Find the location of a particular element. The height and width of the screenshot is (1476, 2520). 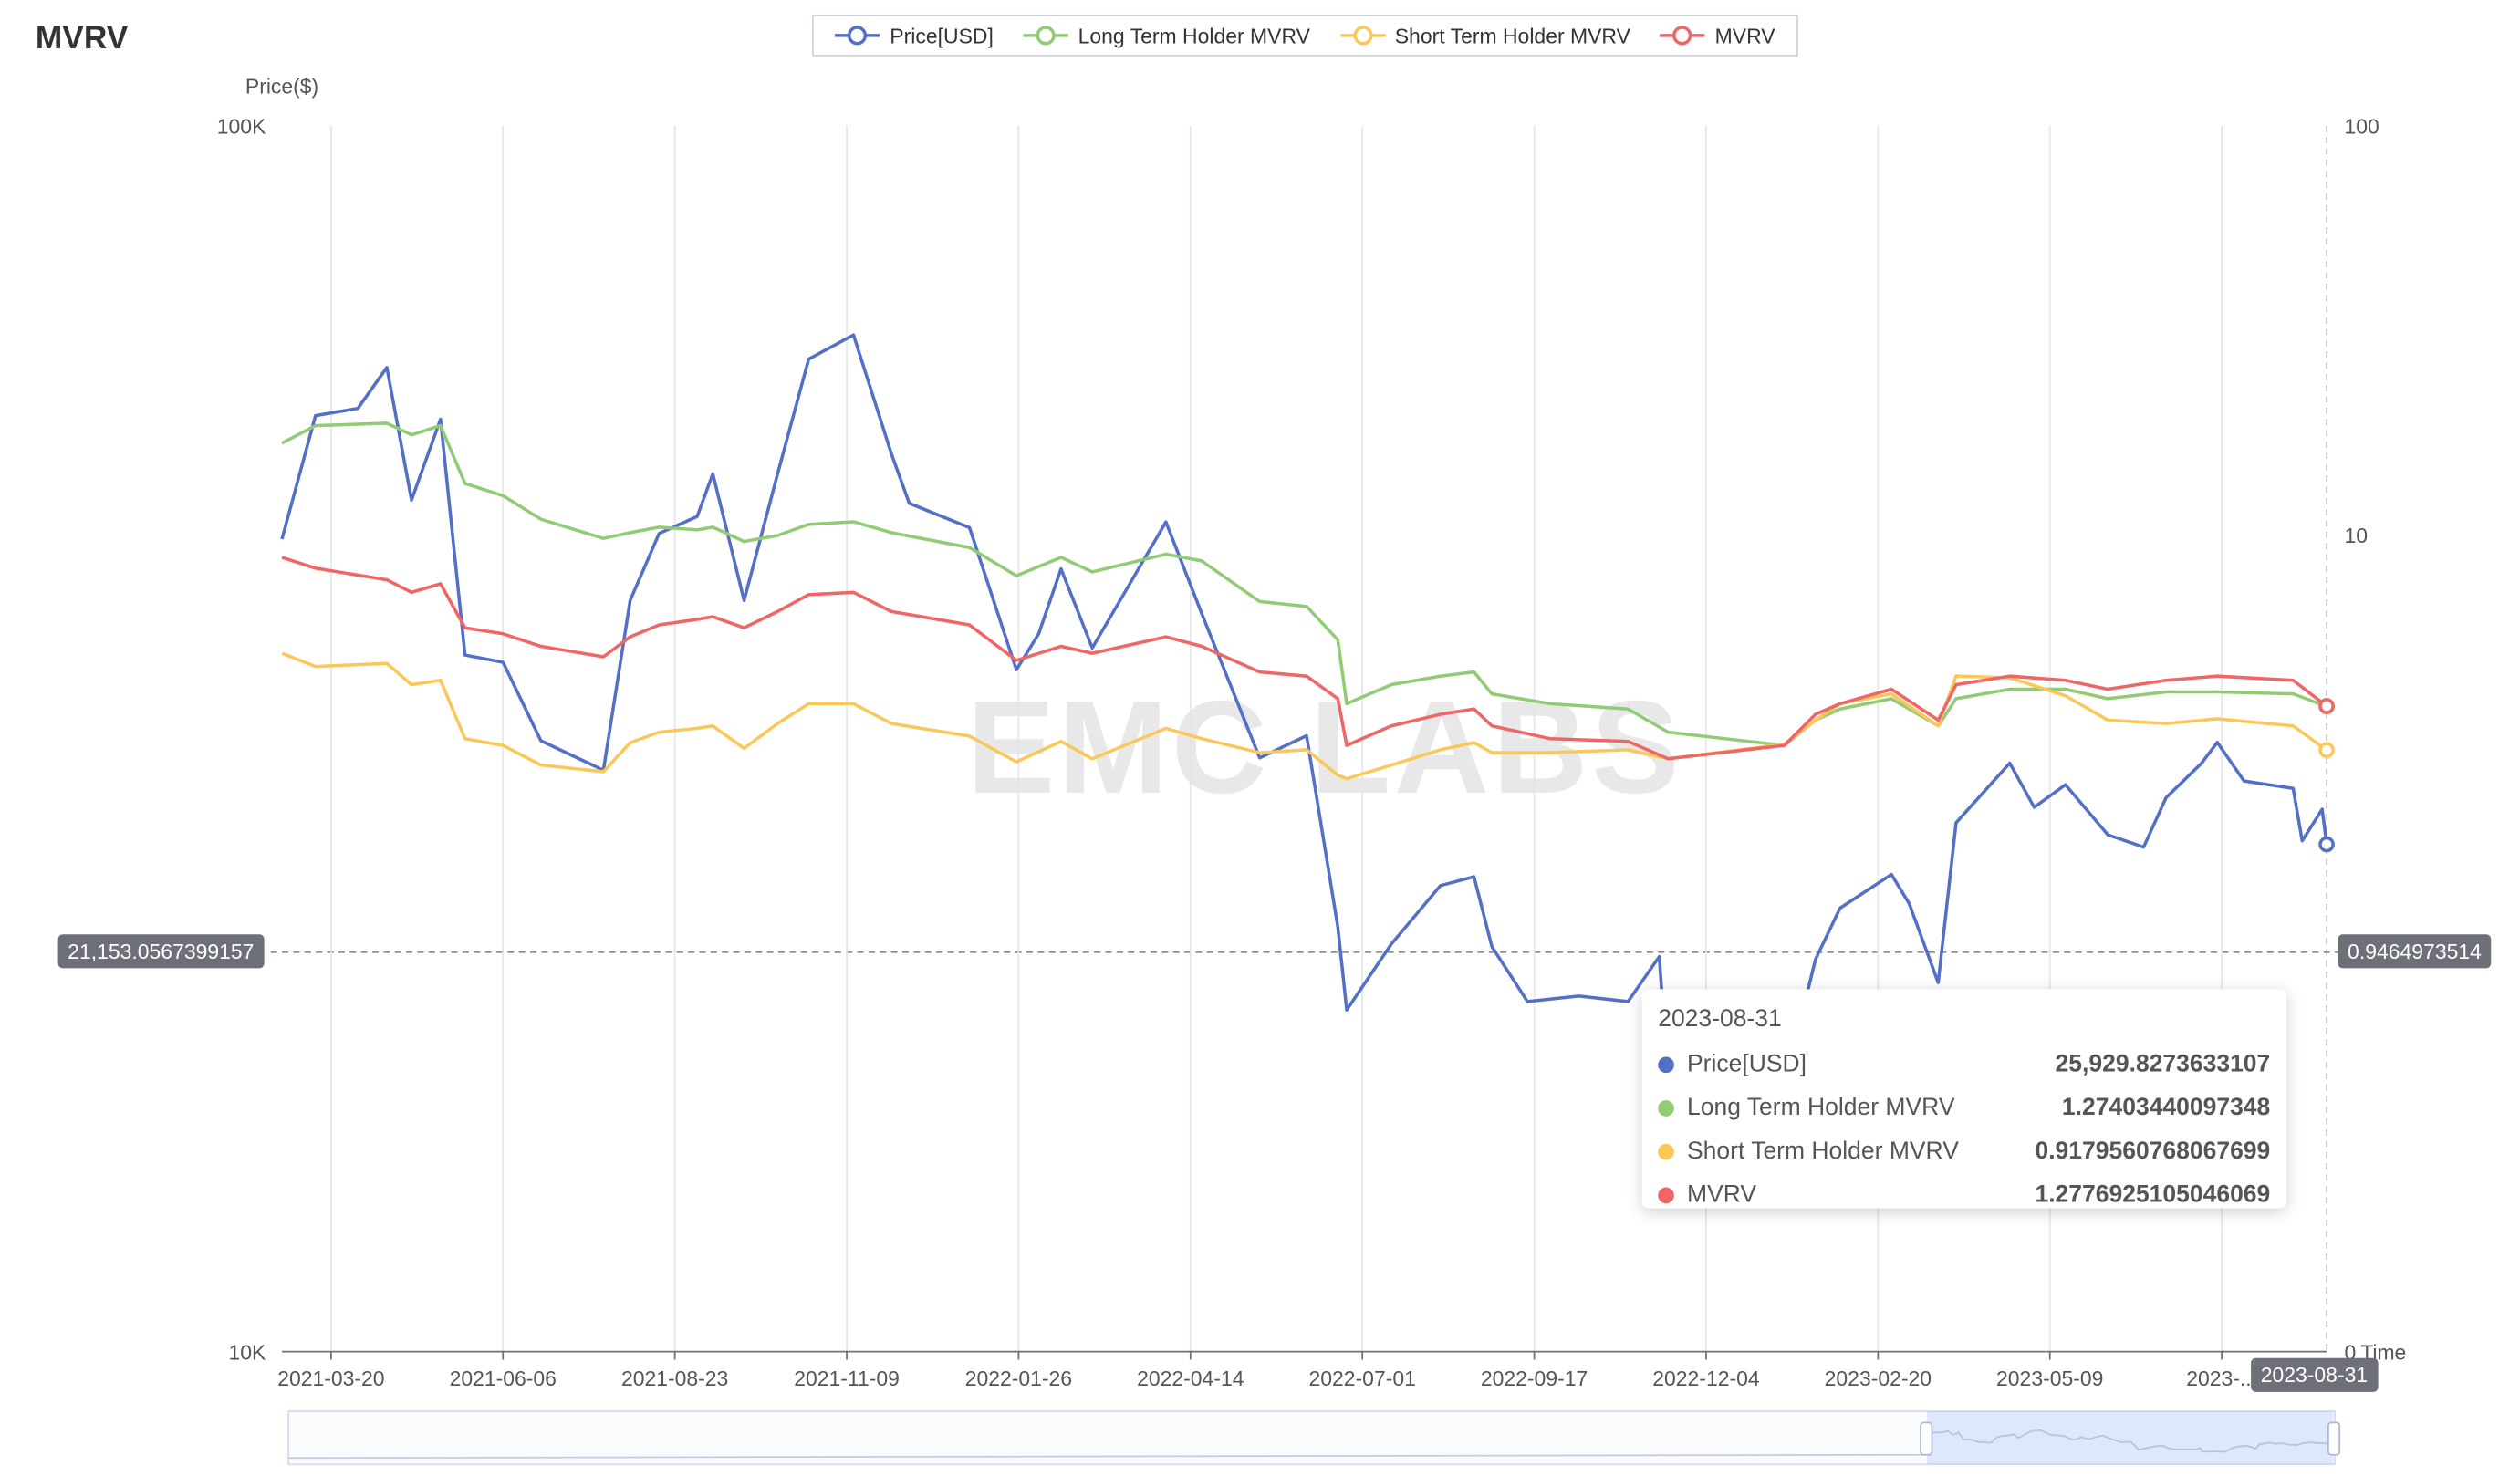

legend-label-price: Price[USD] is located at coordinates (942, 35).